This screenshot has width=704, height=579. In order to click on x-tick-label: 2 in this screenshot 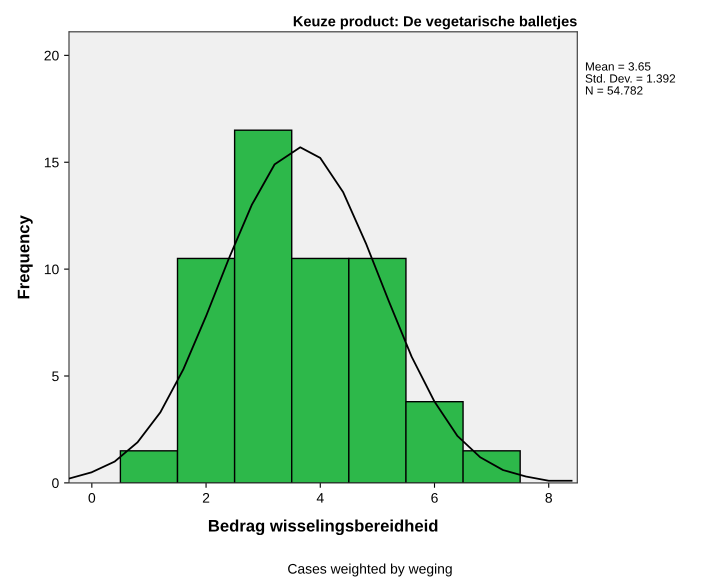, I will do `click(206, 497)`.